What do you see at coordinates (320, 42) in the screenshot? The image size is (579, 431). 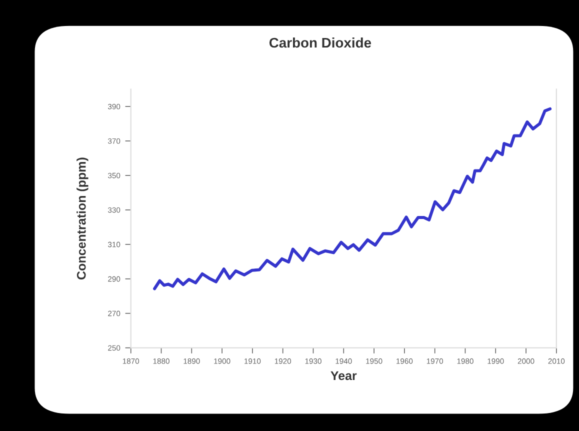 I see `chart-title: Carbon Dioxide` at bounding box center [320, 42].